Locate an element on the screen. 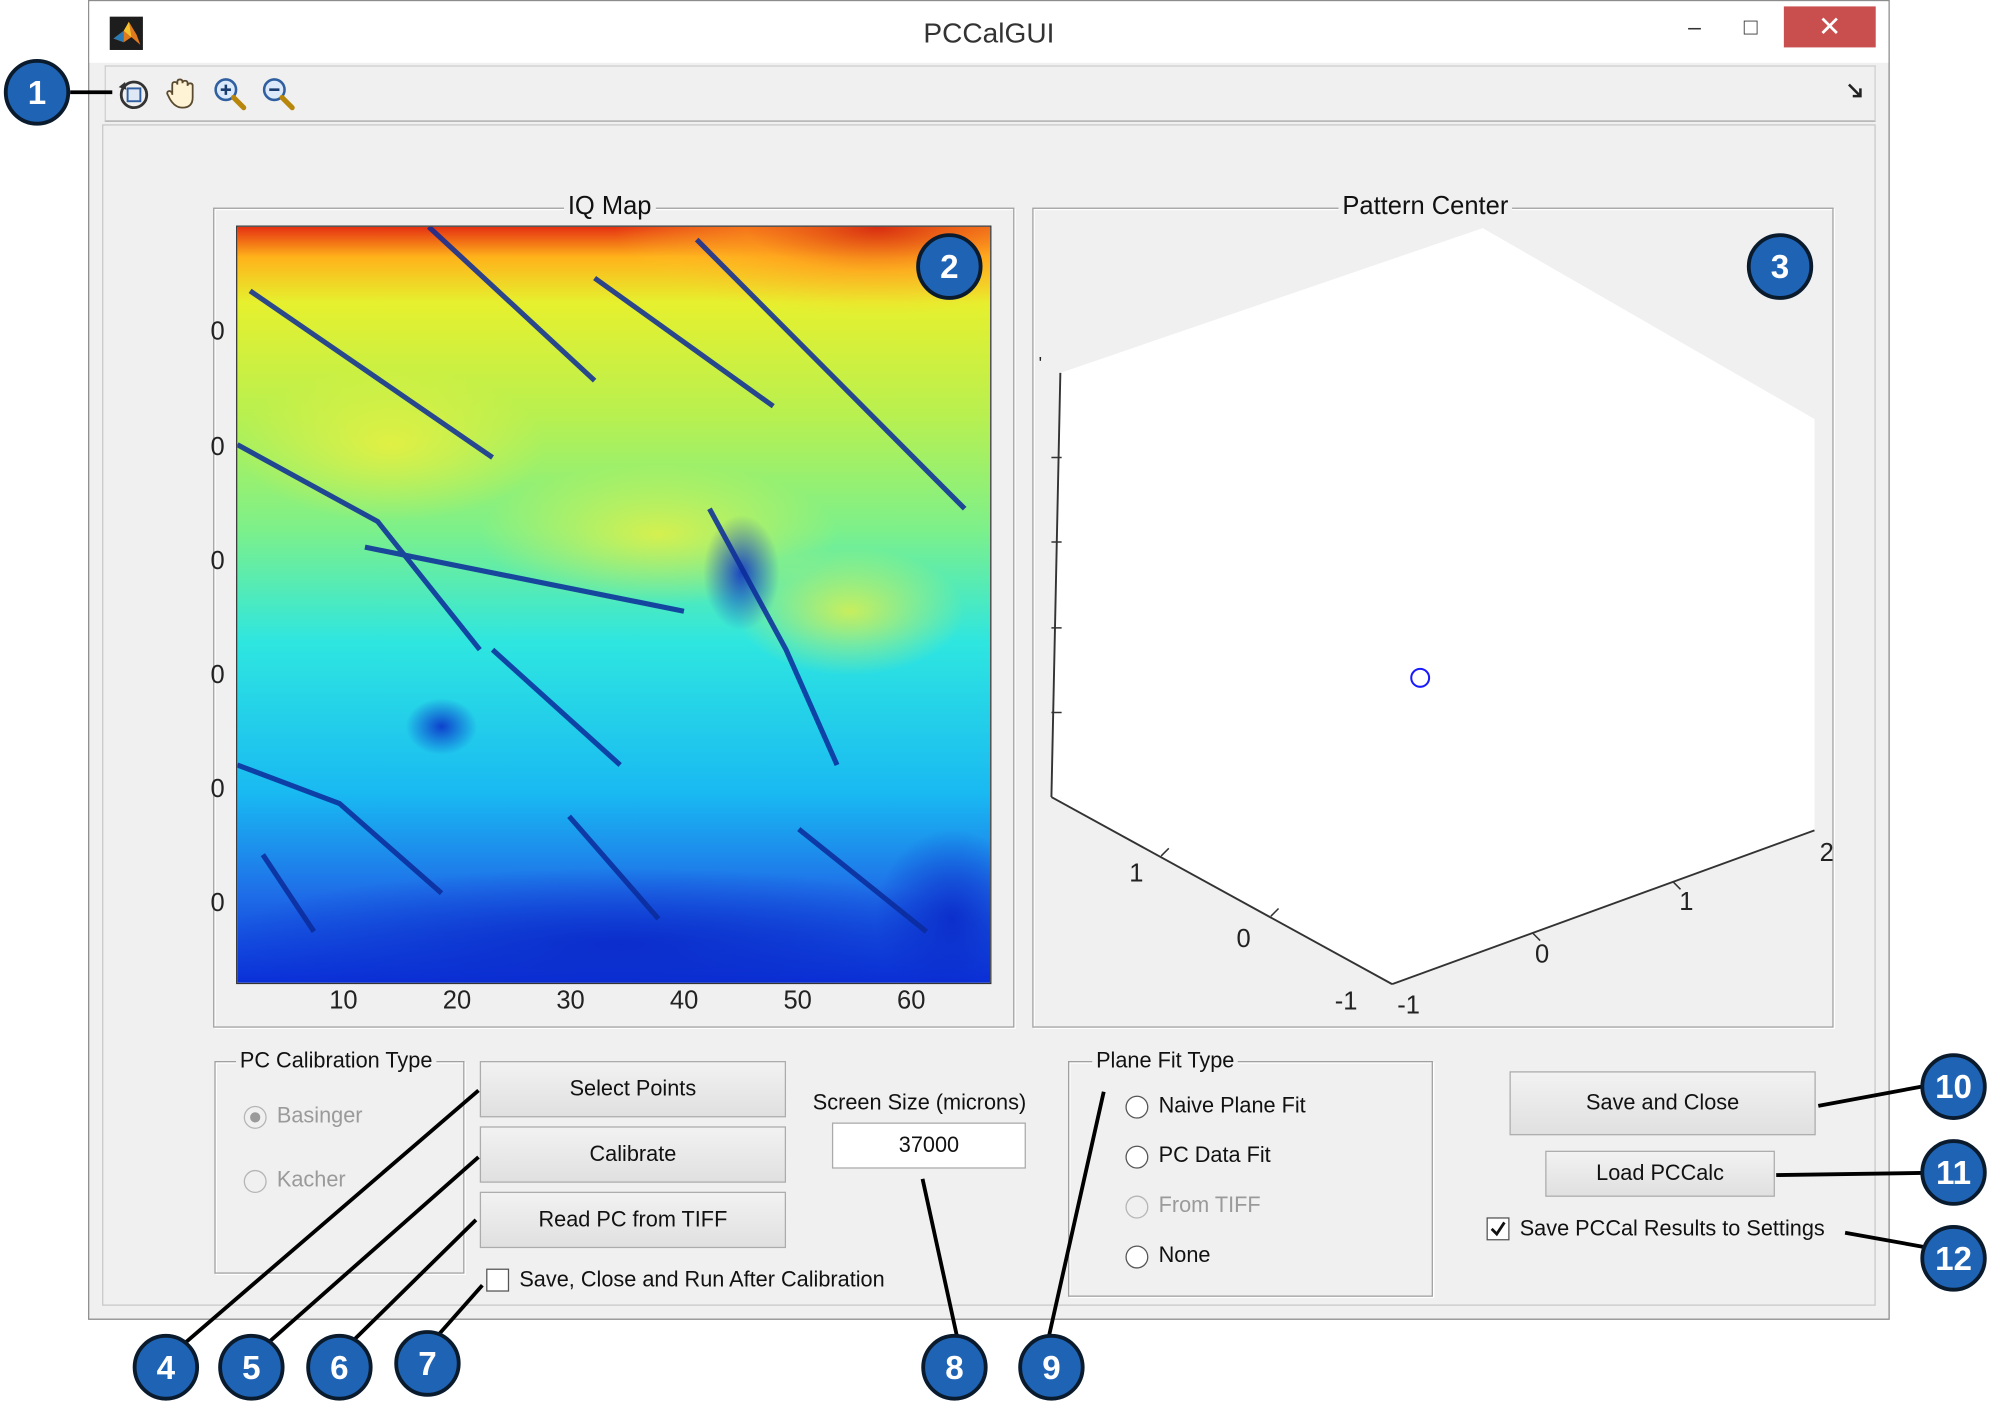  from-tiff-label: From TIFF is located at coordinates (1209, 1205).